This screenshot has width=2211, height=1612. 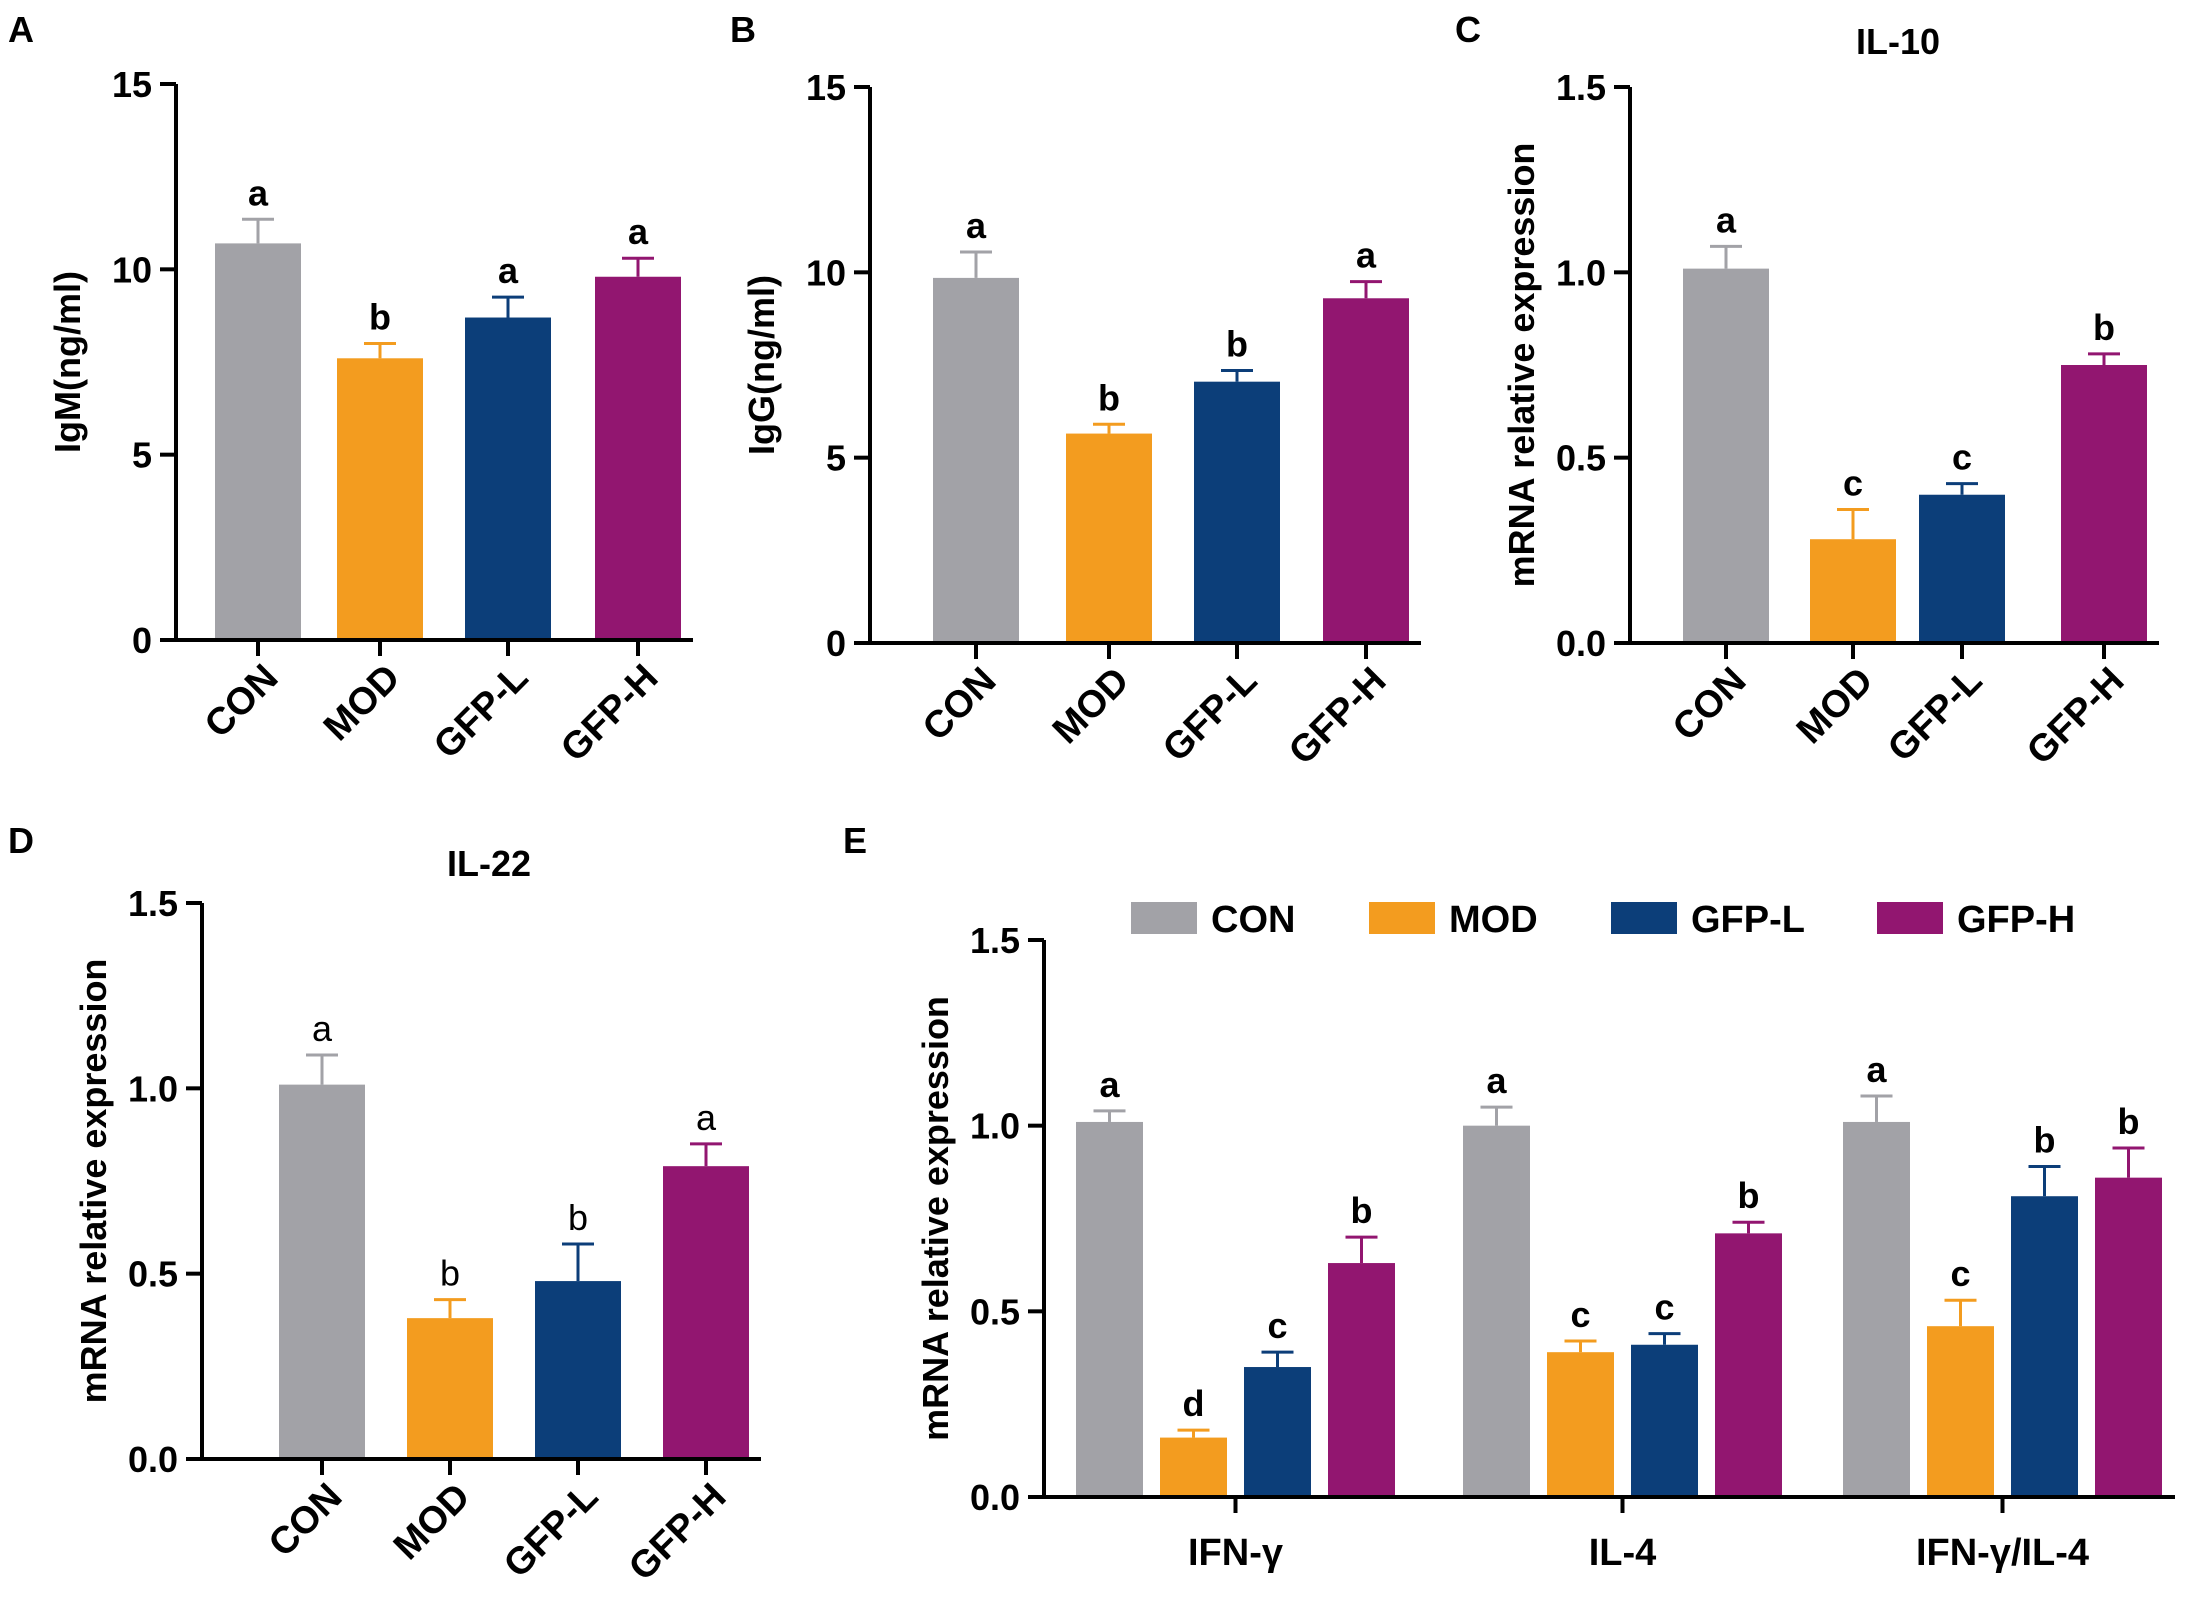 I want to click on panel-b: B 0 5 10 15 IgG(ng/ml) a CON b MOD b GFP-L a GFP-H, so click(x=1075, y=391).